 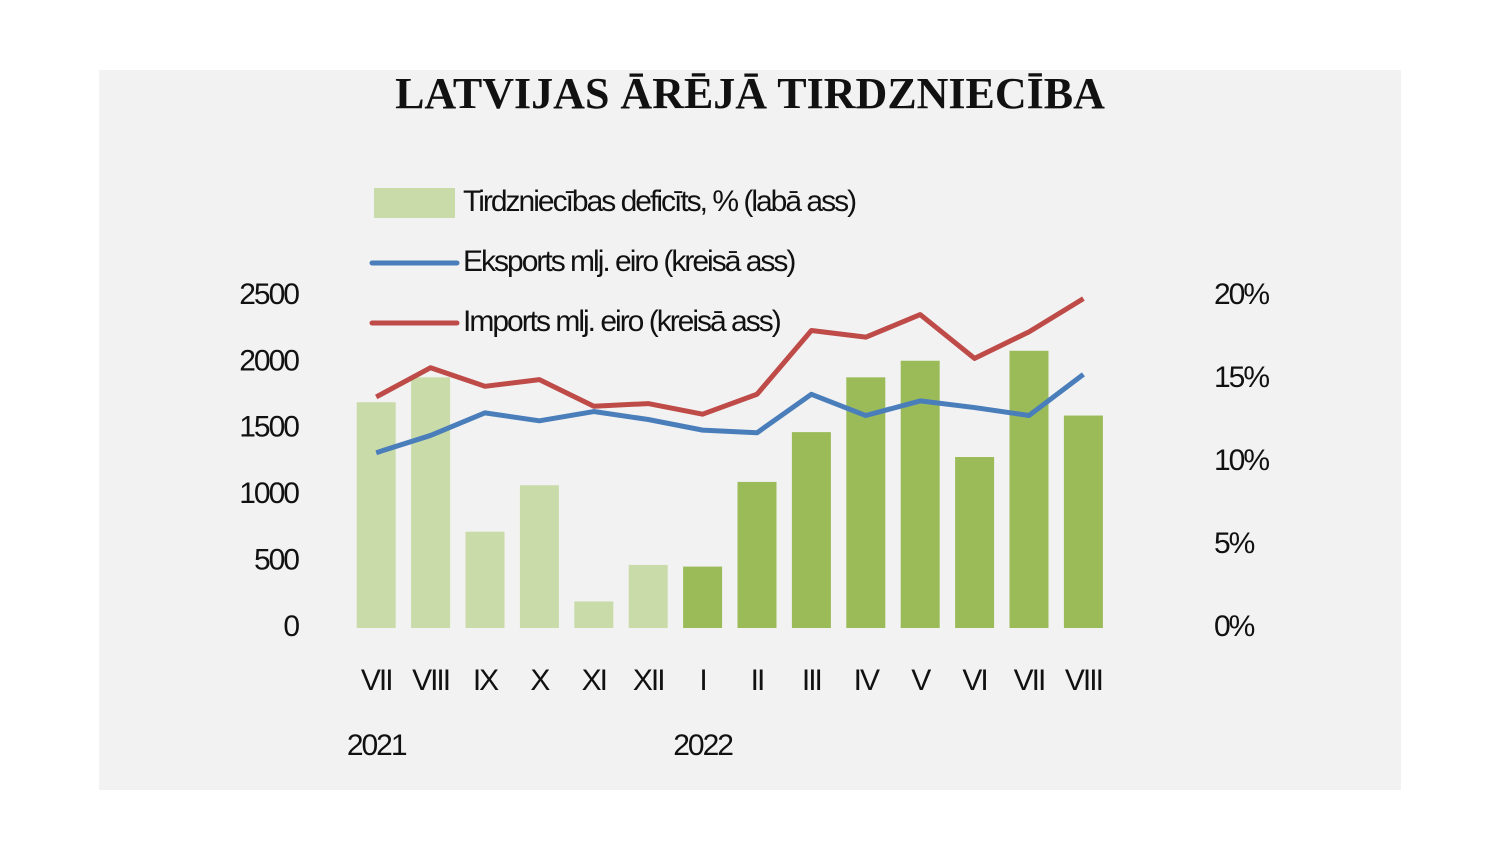 What do you see at coordinates (269, 294) in the screenshot?
I see `y-tick-label: 2500` at bounding box center [269, 294].